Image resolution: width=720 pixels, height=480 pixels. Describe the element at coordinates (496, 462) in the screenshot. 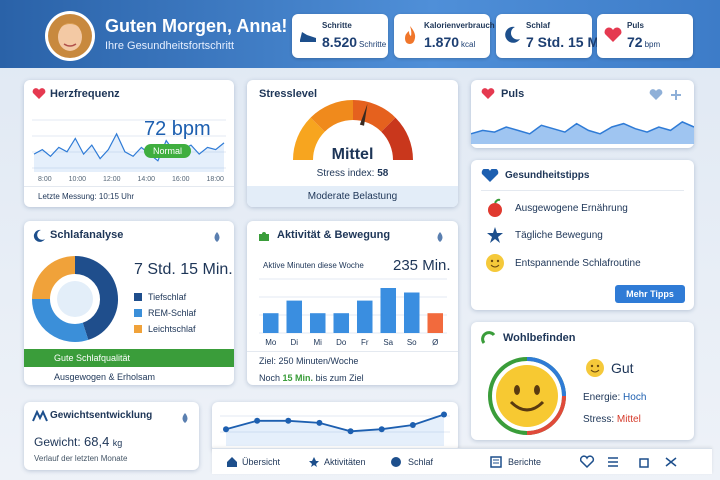

I see `report-icon` at that location.